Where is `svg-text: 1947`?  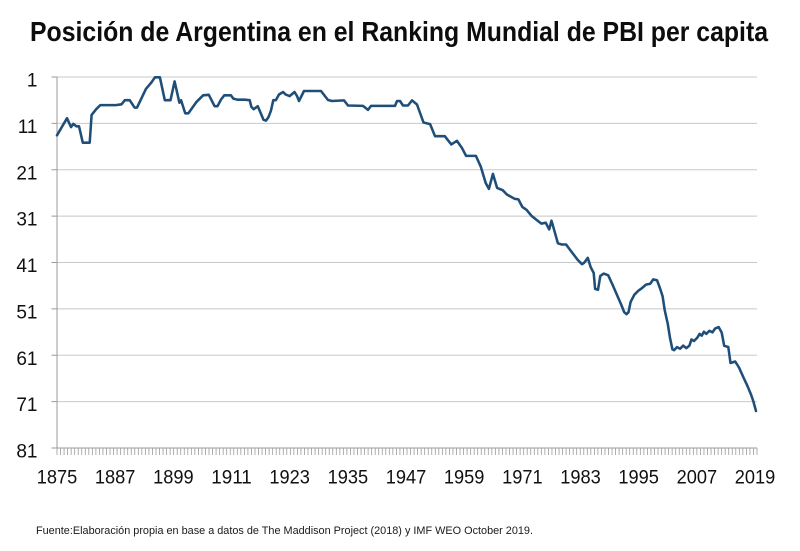 svg-text: 1947 is located at coordinates (406, 478).